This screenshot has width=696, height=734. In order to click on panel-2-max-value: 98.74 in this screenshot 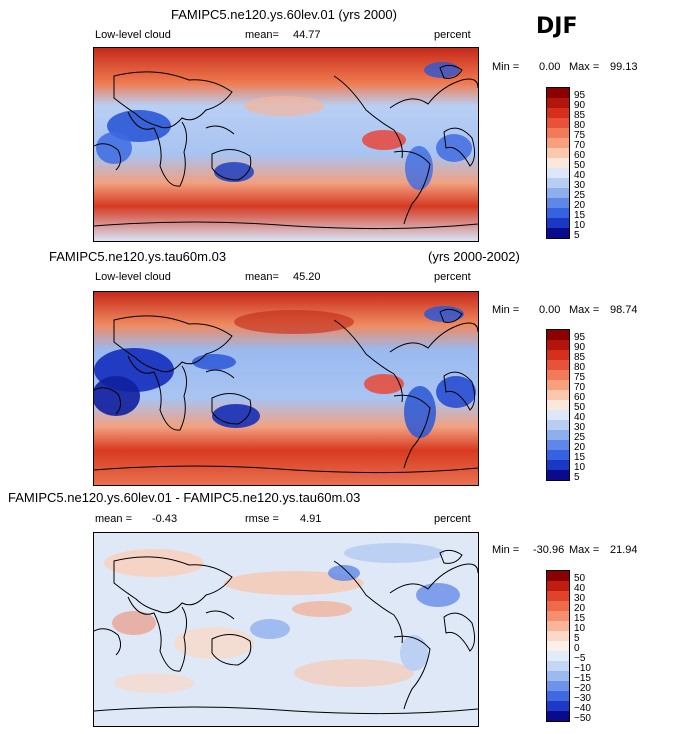, I will do `click(624, 310)`.